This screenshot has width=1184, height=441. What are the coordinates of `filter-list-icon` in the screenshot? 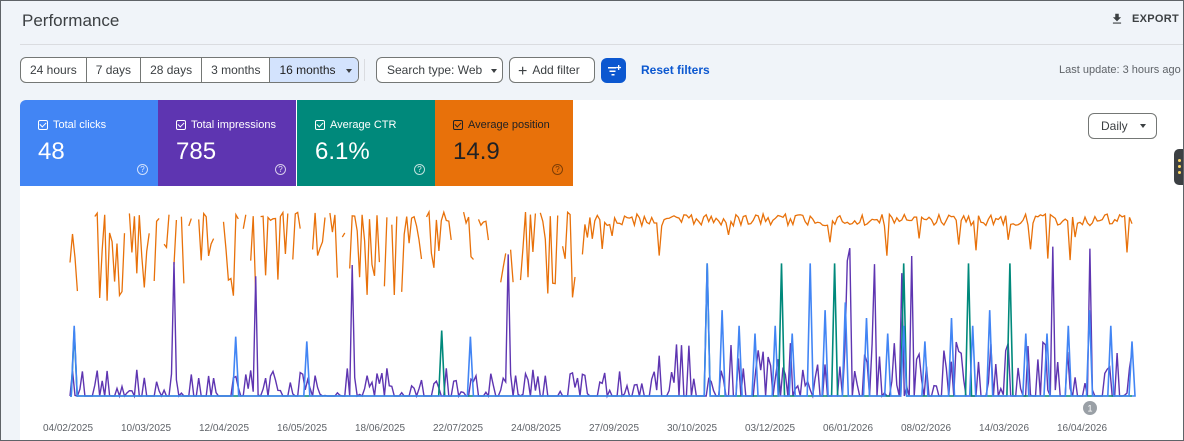 It's located at (614, 69).